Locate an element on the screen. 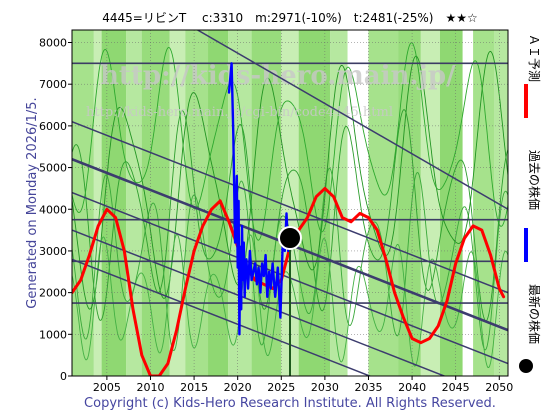  y-axis-ticks: 0 1000 2000 3000 4000 5000 6000 7000 8000 is located at coordinates (55, 210).